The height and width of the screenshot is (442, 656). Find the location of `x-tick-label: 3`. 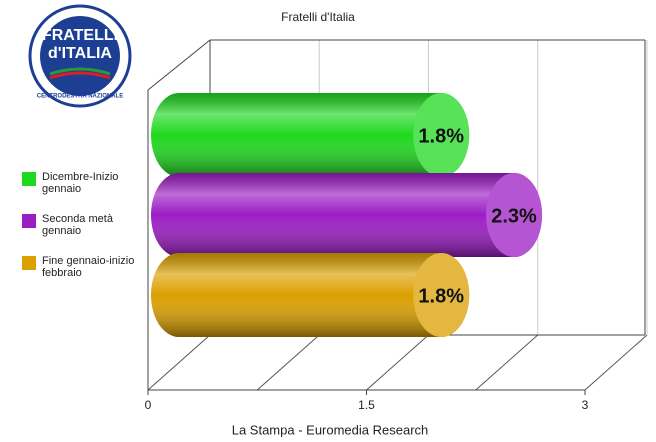

x-tick-label: 3 is located at coordinates (585, 405).